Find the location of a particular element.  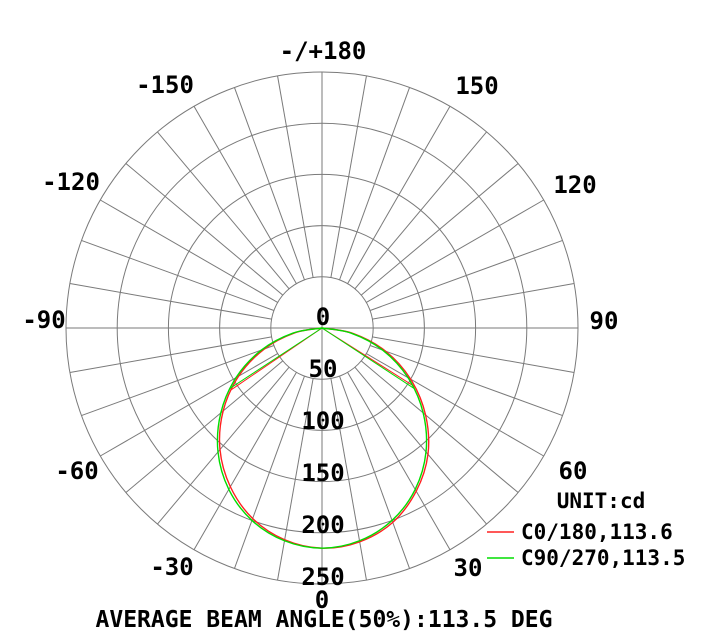

legend-label-c0: C0/180,113.6 is located at coordinates (597, 532).